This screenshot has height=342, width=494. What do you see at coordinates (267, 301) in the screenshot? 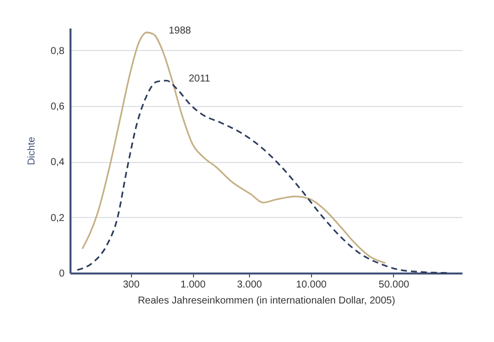
I see `x-axis-title: Reales Jahreseinkommen (in internationalen Dollar, 2005)` at bounding box center [267, 301].